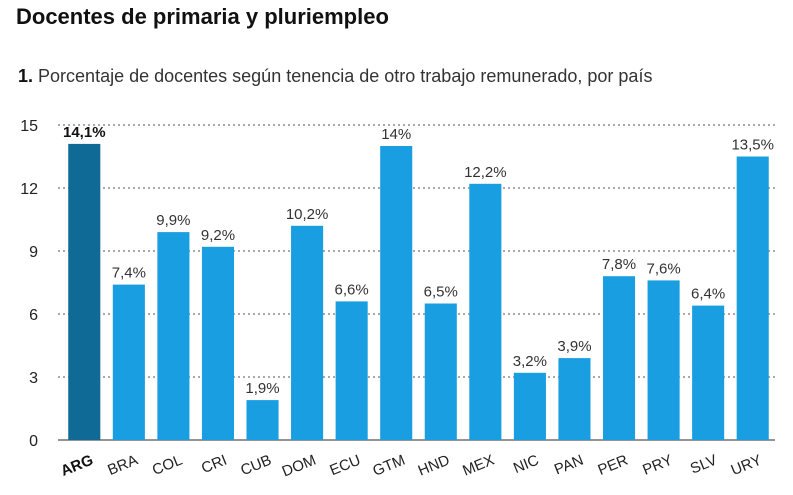 Image resolution: width=793 pixels, height=495 pixels. I want to click on bar-pry, so click(663, 360).